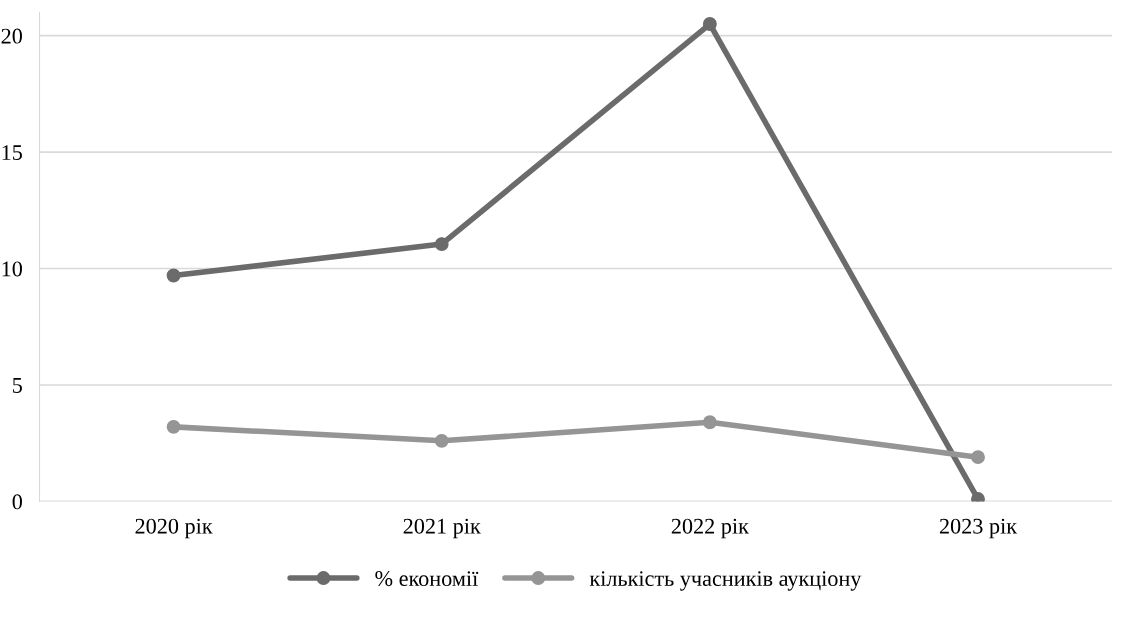  What do you see at coordinates (11, 36) in the screenshot?
I see `y-tick-label: 20` at bounding box center [11, 36].